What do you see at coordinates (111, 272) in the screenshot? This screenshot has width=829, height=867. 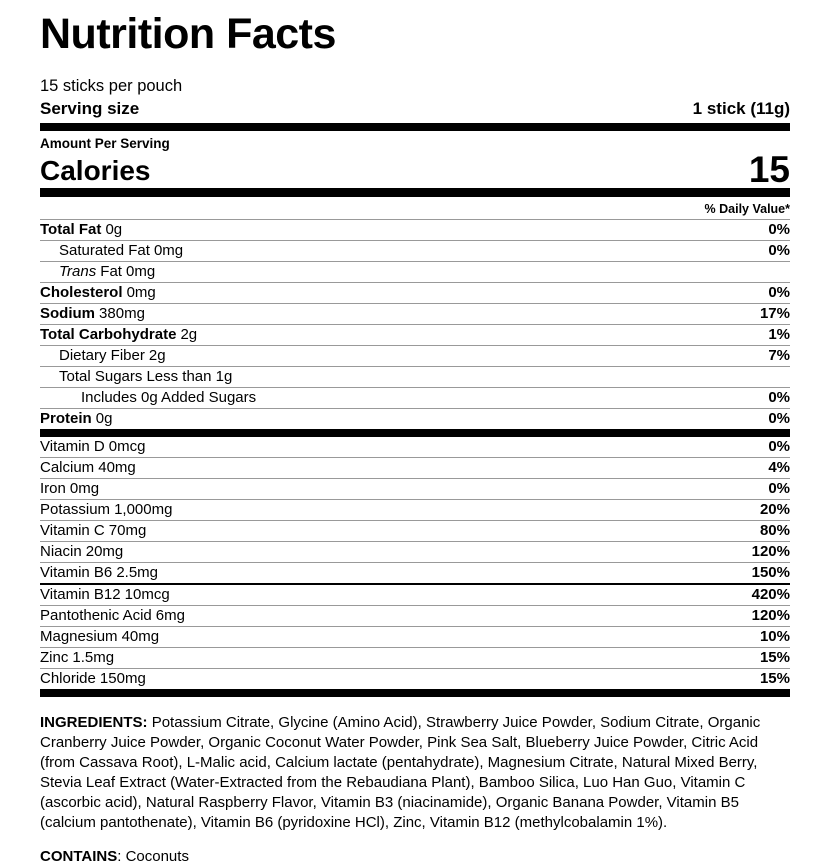 I see `nutrient-name: Fat` at bounding box center [111, 272].